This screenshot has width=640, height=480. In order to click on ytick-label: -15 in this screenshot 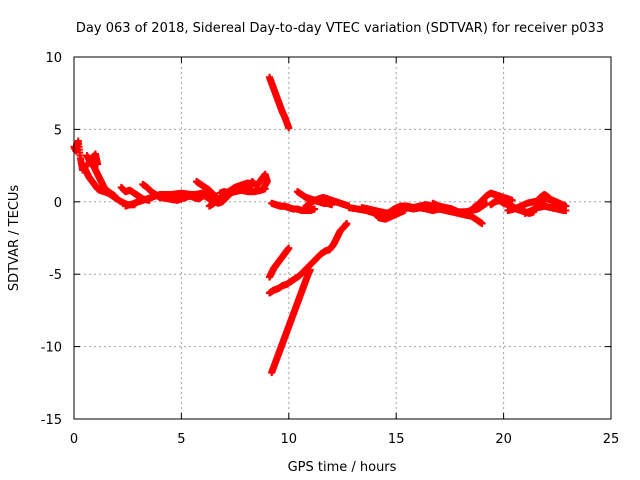, I will do `click(51, 420)`.